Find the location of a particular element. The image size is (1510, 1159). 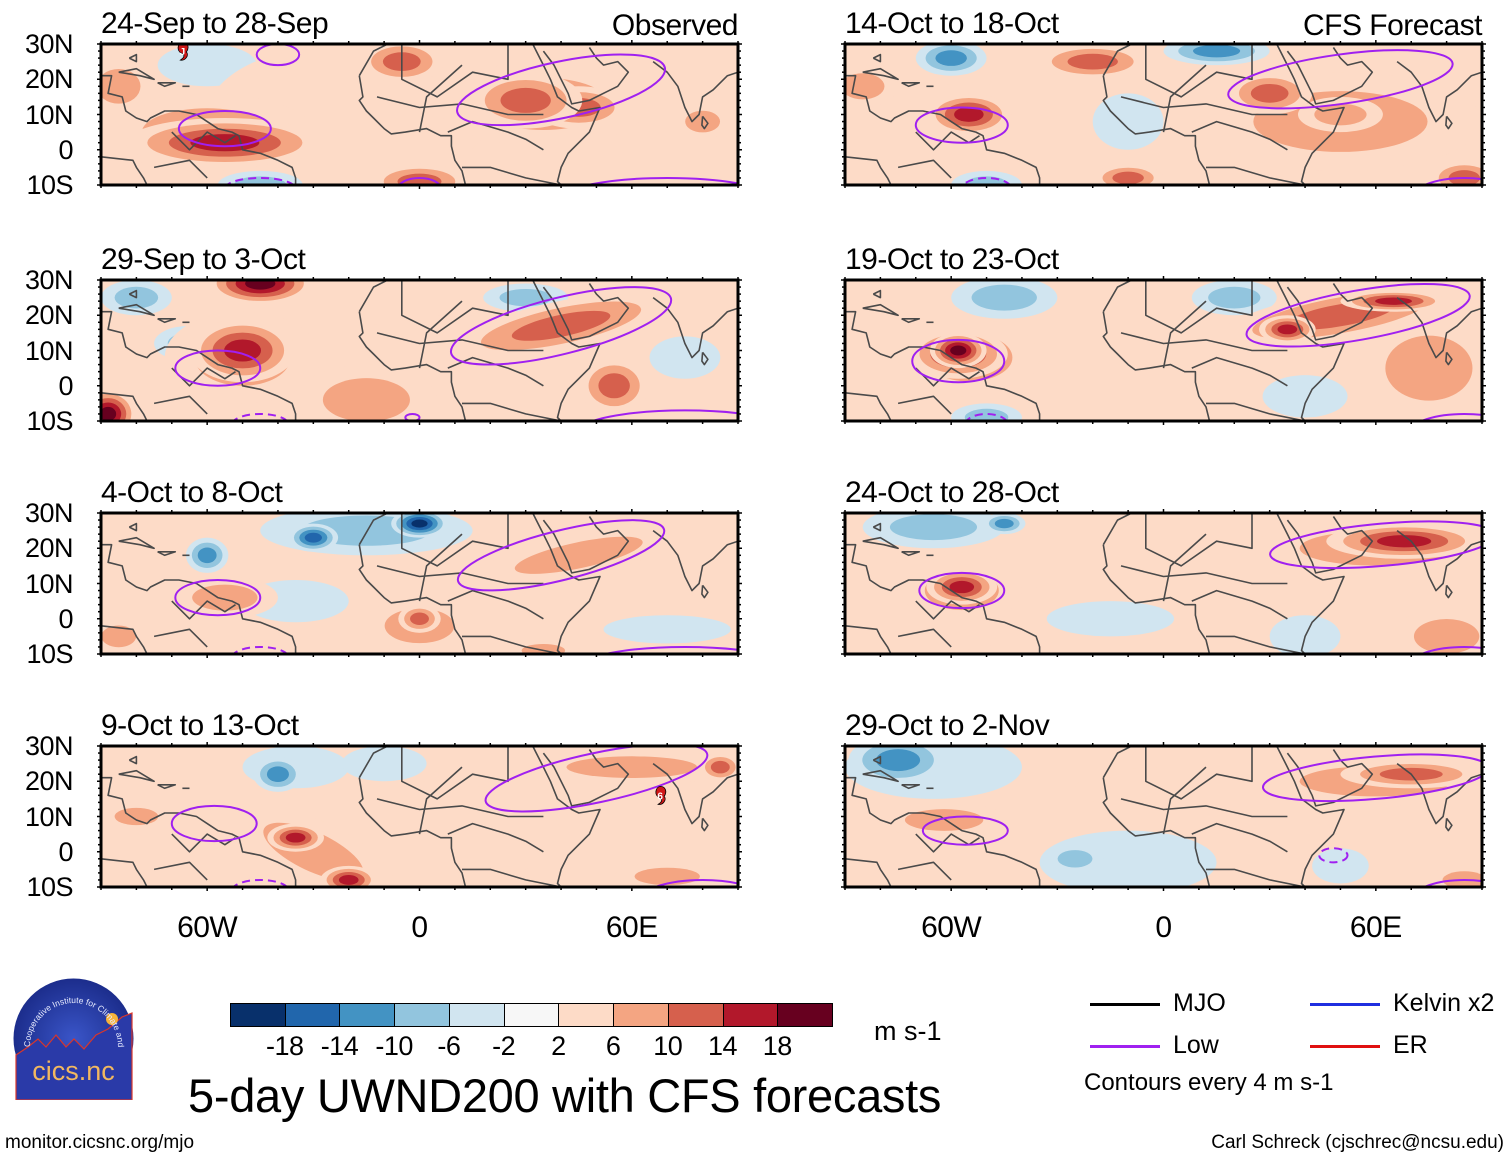

map-panel-p6 is located at coordinates (1163, 350).